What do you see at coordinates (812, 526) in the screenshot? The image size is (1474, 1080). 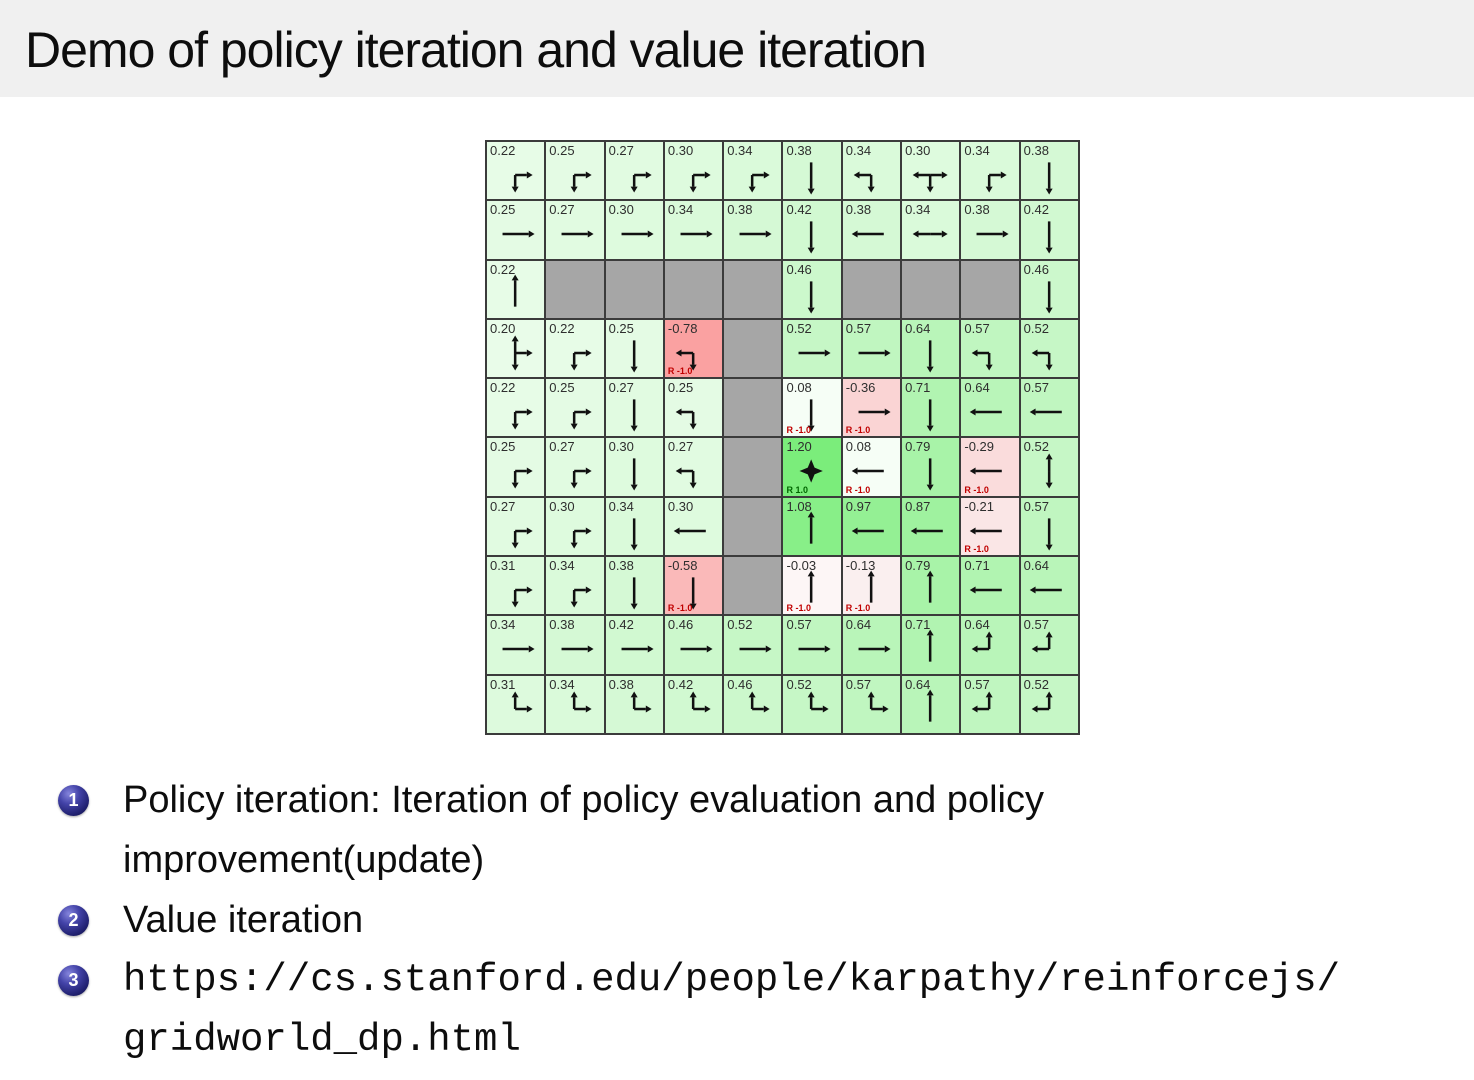 I see `grid-cell: 1.08` at bounding box center [812, 526].